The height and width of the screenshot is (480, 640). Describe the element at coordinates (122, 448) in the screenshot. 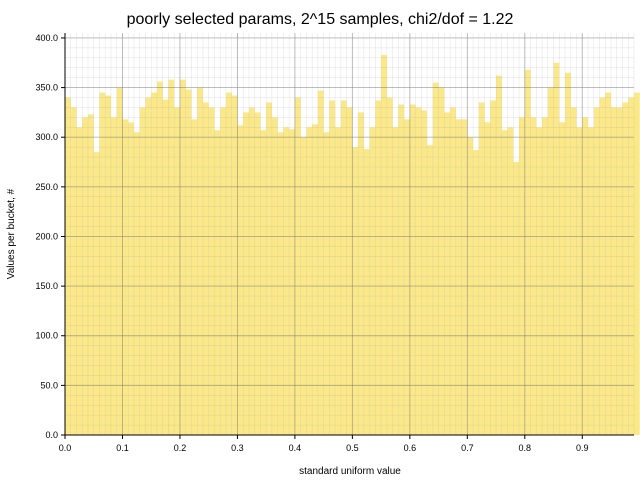

I see `x-tick-label: 0.1` at that location.